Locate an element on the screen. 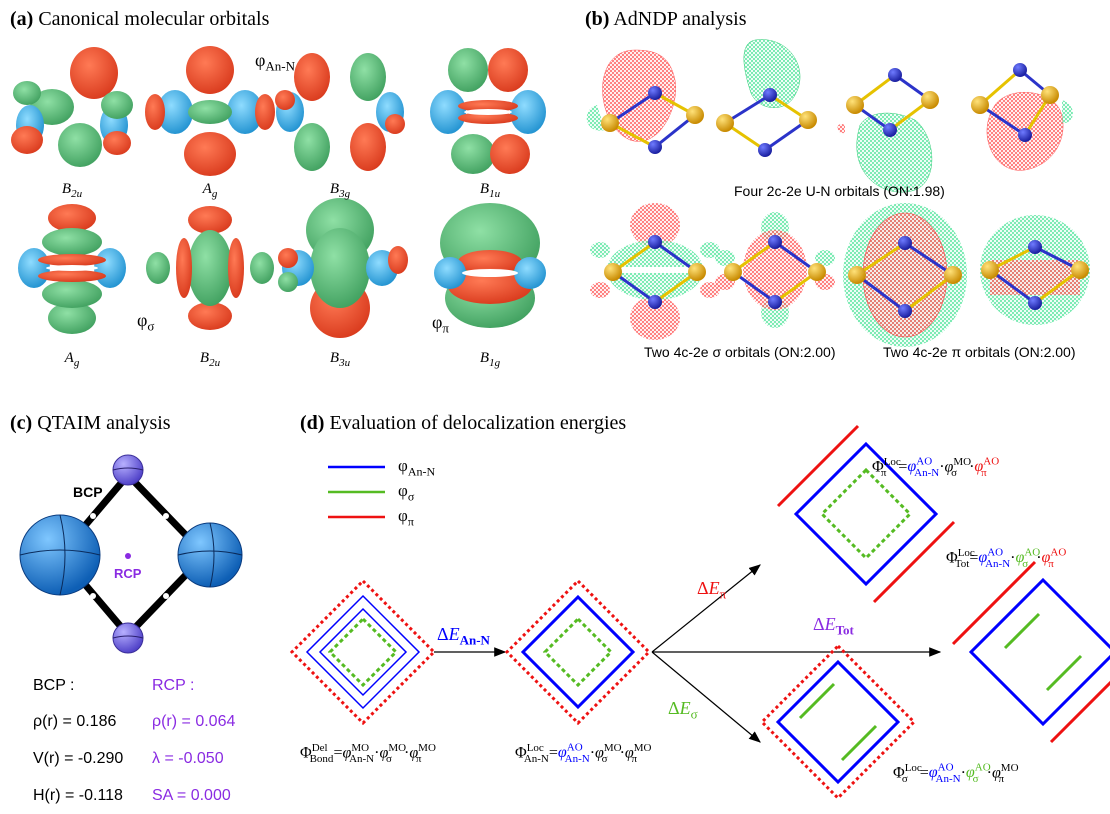 The height and width of the screenshot is (814, 1110). adndp-caption-pi: Two 4c-2e π orbitals (ON:2.00) is located at coordinates (979, 352).